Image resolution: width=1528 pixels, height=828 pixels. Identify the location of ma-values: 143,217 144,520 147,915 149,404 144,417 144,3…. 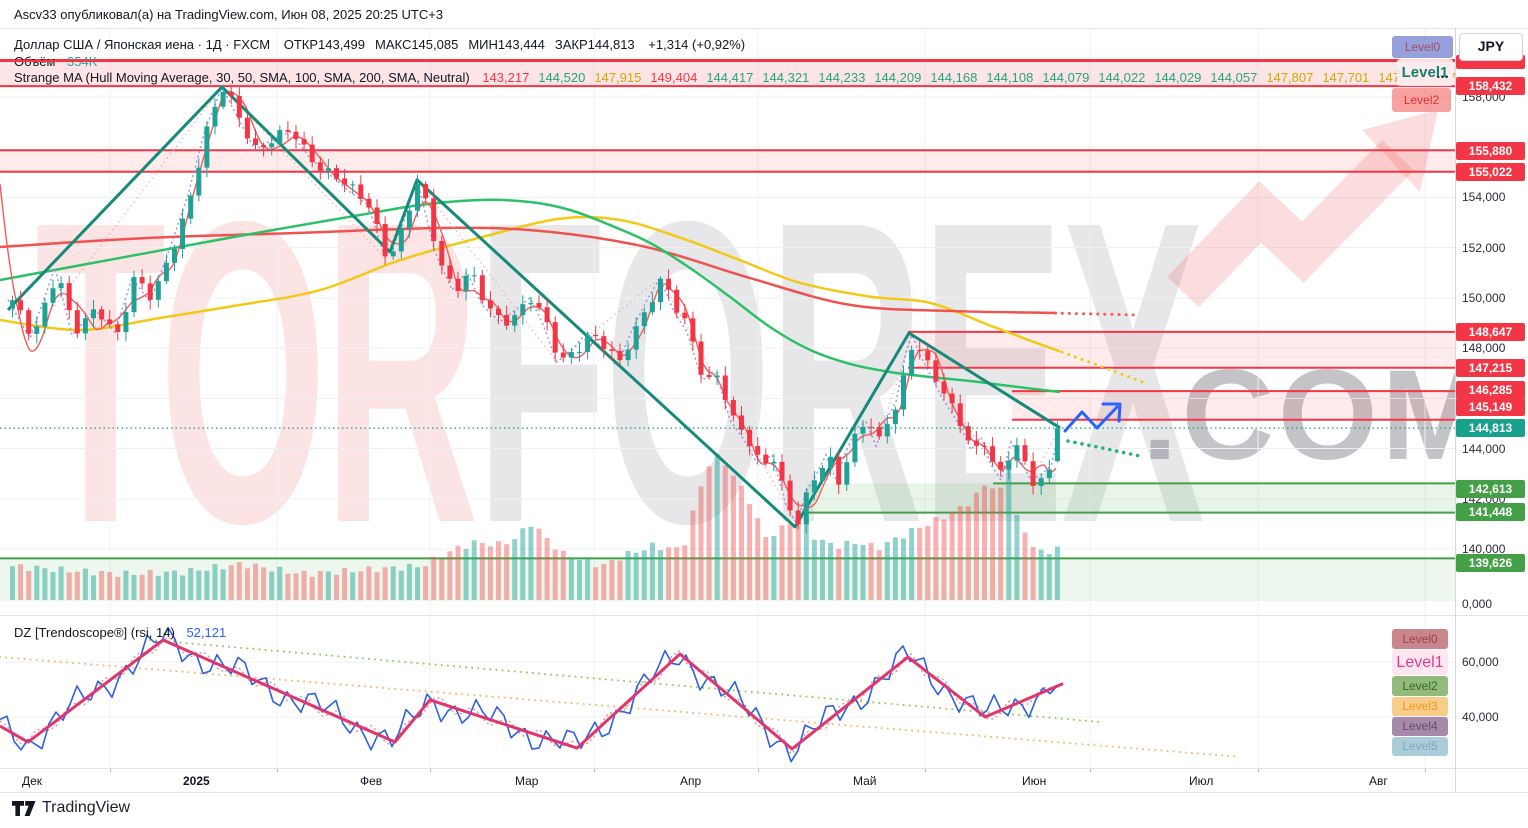
(964, 77).